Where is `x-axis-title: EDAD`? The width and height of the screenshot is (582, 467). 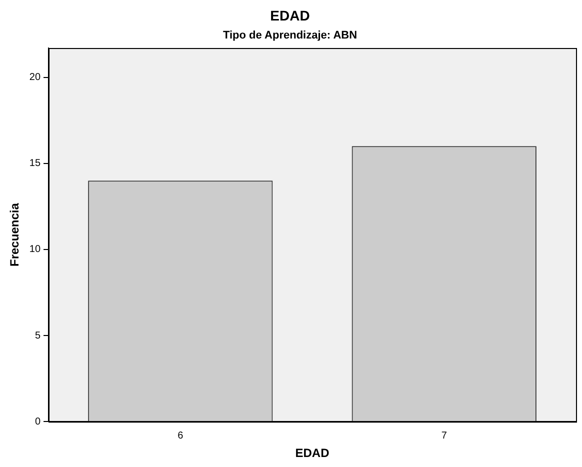
x-axis-title: EDAD is located at coordinates (312, 453).